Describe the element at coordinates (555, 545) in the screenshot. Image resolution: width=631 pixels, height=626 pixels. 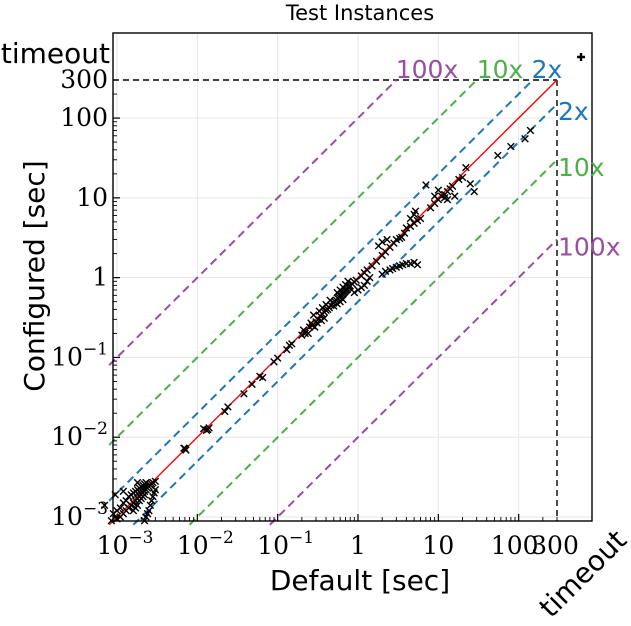
I see `x-tick-label-6: 300` at that location.